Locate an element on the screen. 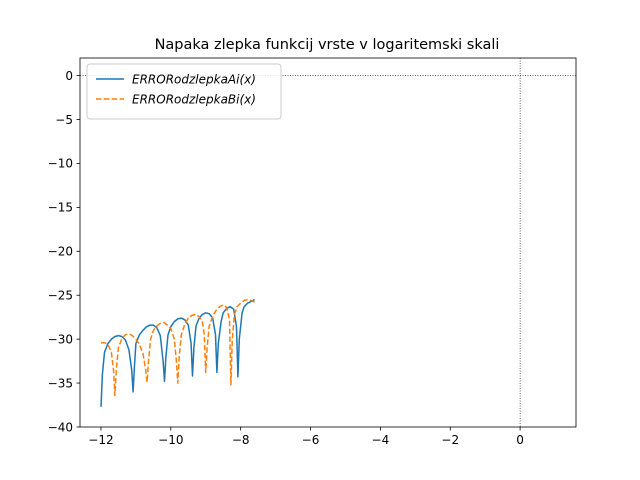 The height and width of the screenshot is (480, 640). x-tick-label: −6 is located at coordinates (311, 440).